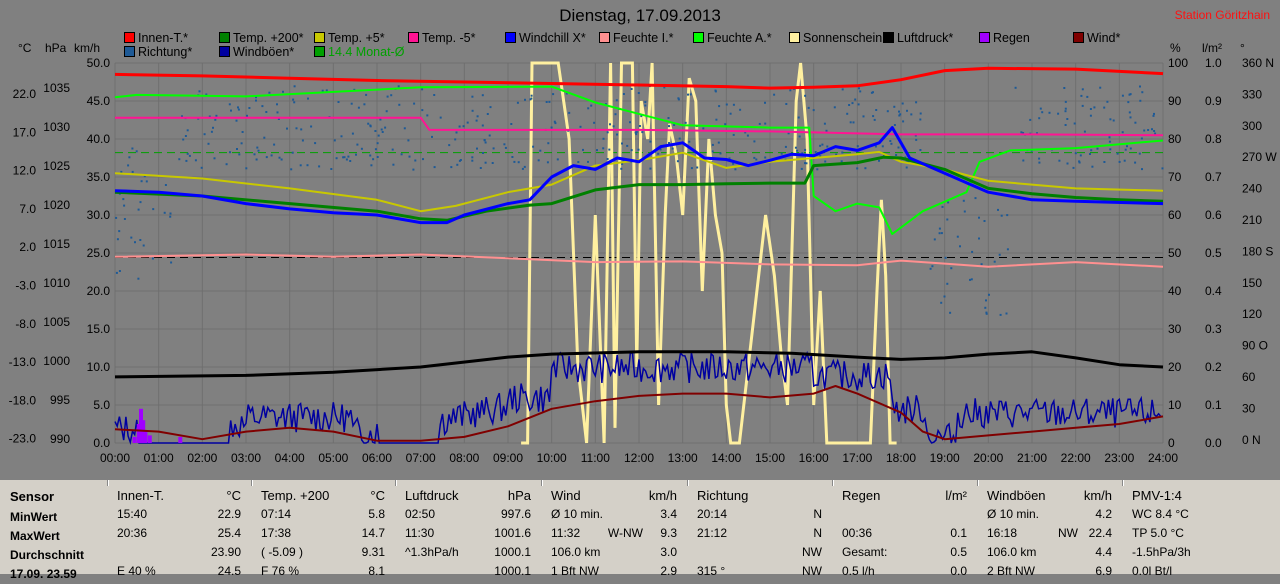 Image resolution: width=1280 pixels, height=584 pixels. I want to click on station-name: Station Göritzhain, so click(1222, 15).